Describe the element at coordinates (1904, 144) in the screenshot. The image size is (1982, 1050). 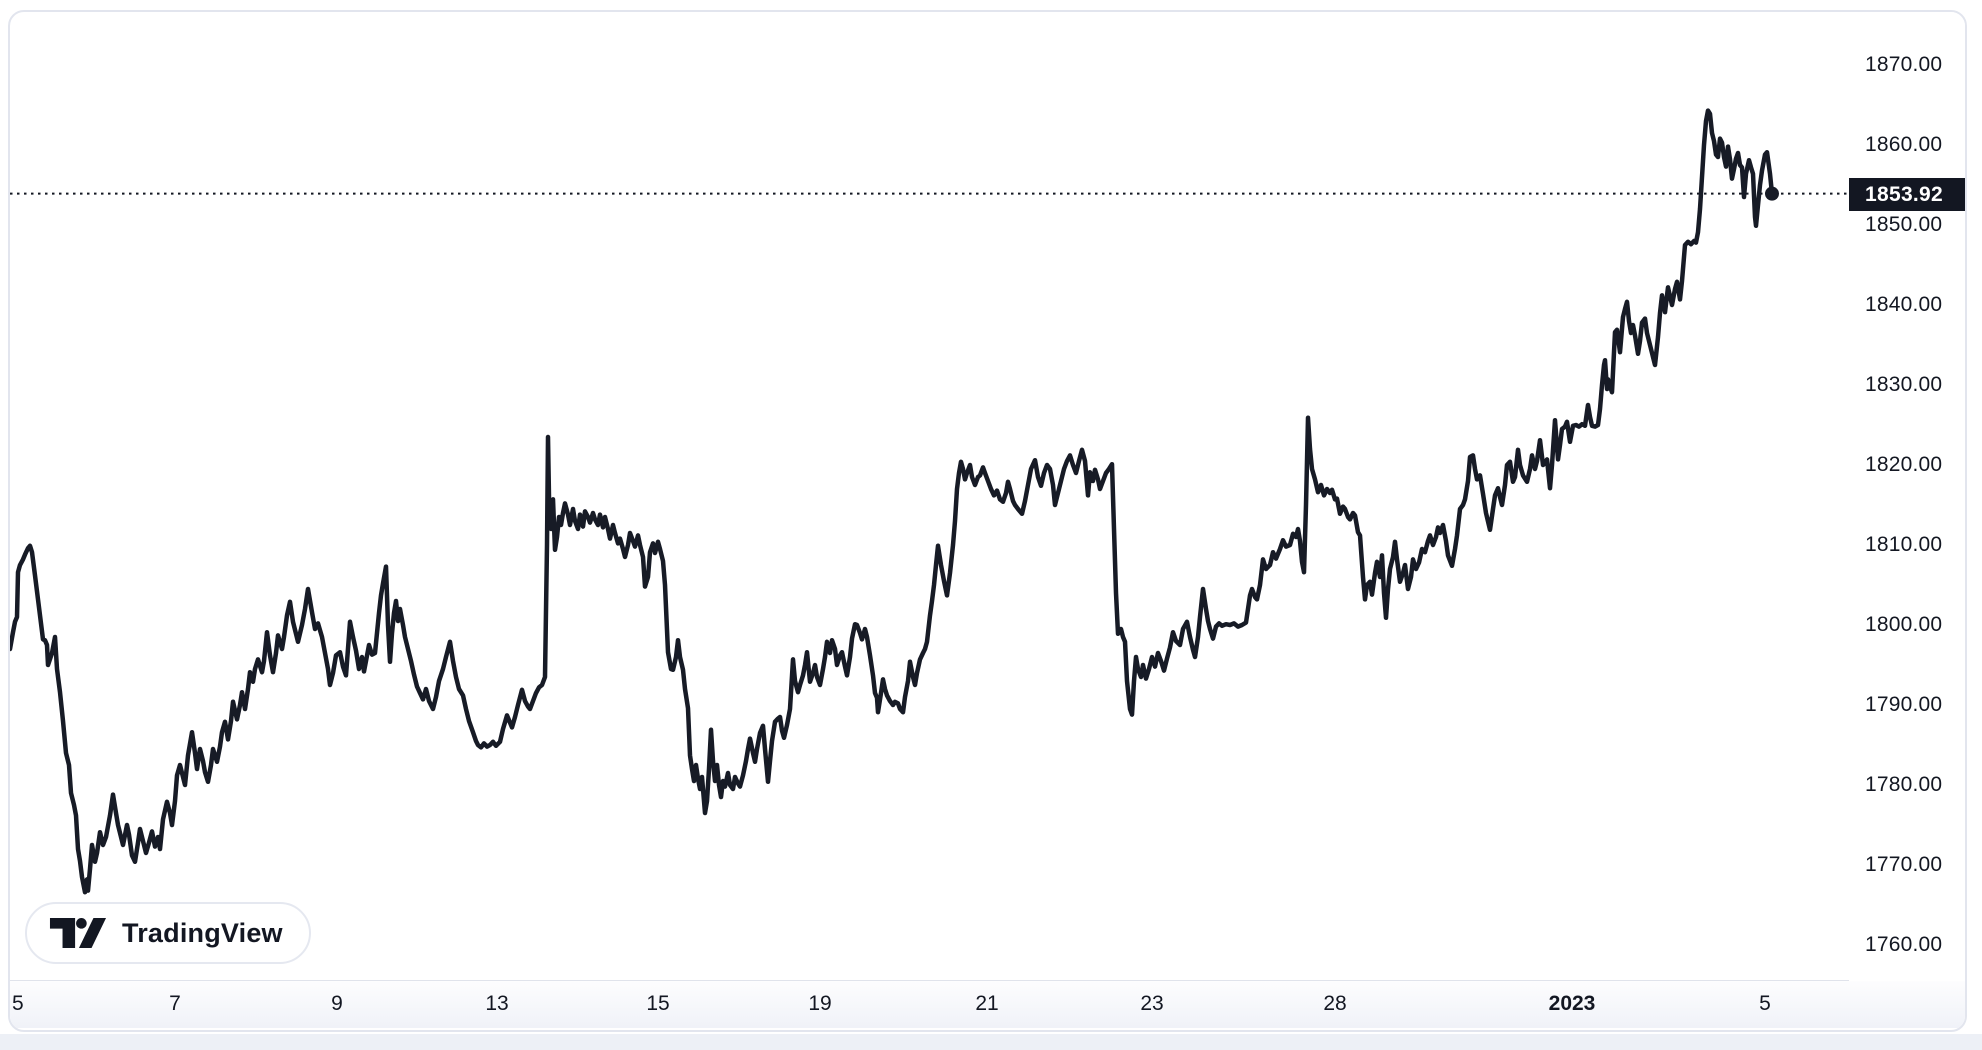
I see `y-axis-label: 1860.00` at that location.